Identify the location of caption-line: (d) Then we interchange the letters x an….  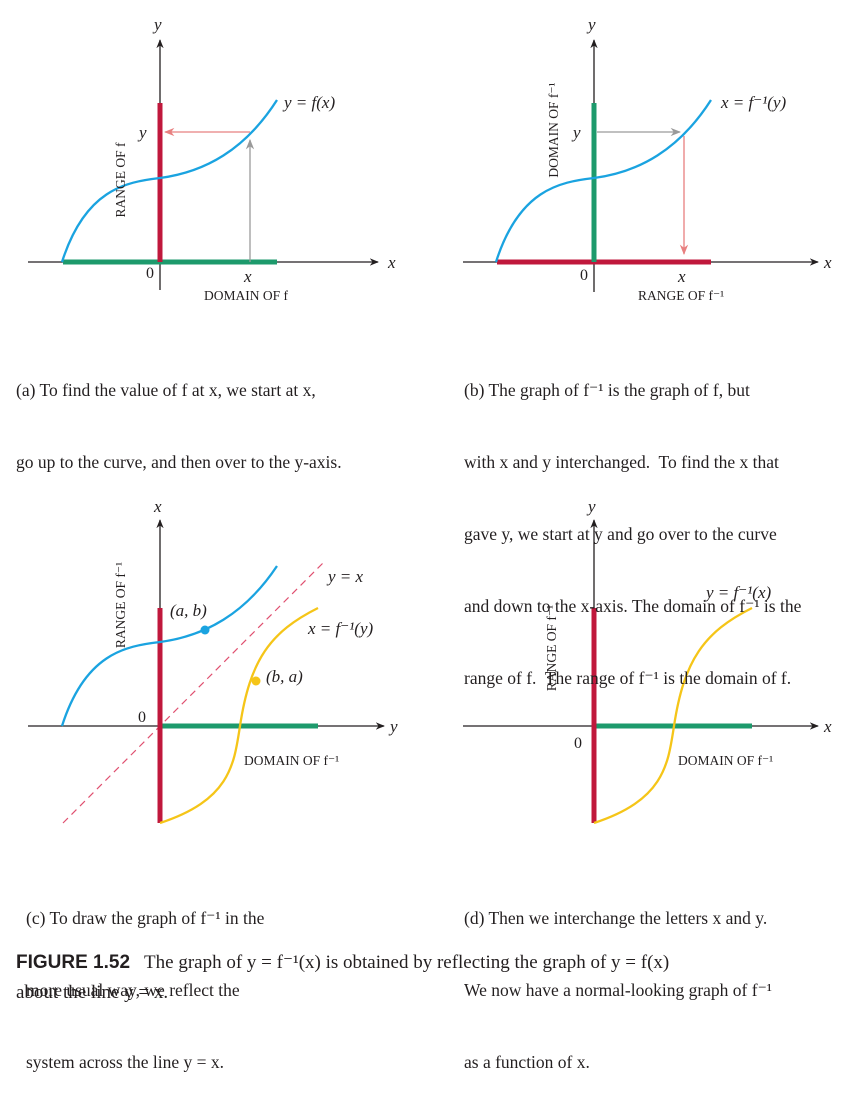
(616, 918).